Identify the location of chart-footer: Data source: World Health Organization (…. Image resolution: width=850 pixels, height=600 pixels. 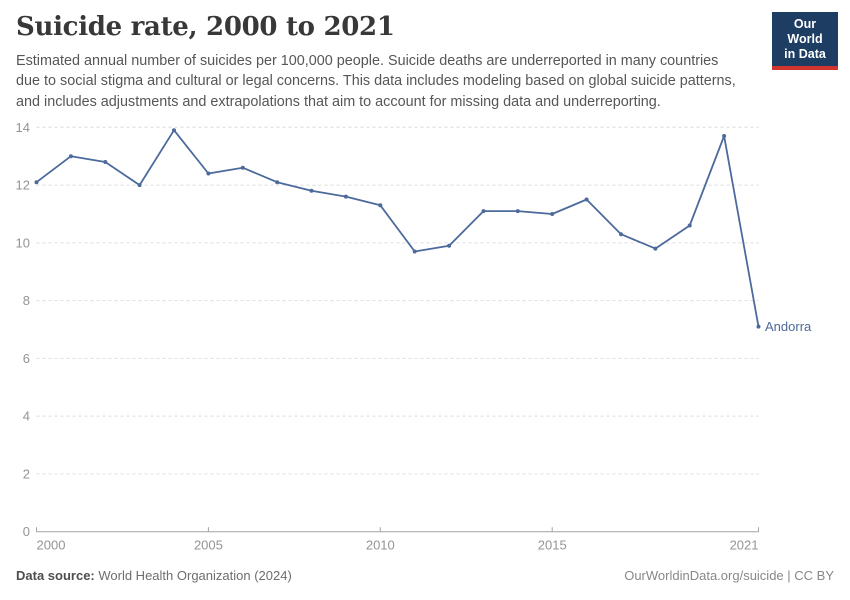
(425, 575).